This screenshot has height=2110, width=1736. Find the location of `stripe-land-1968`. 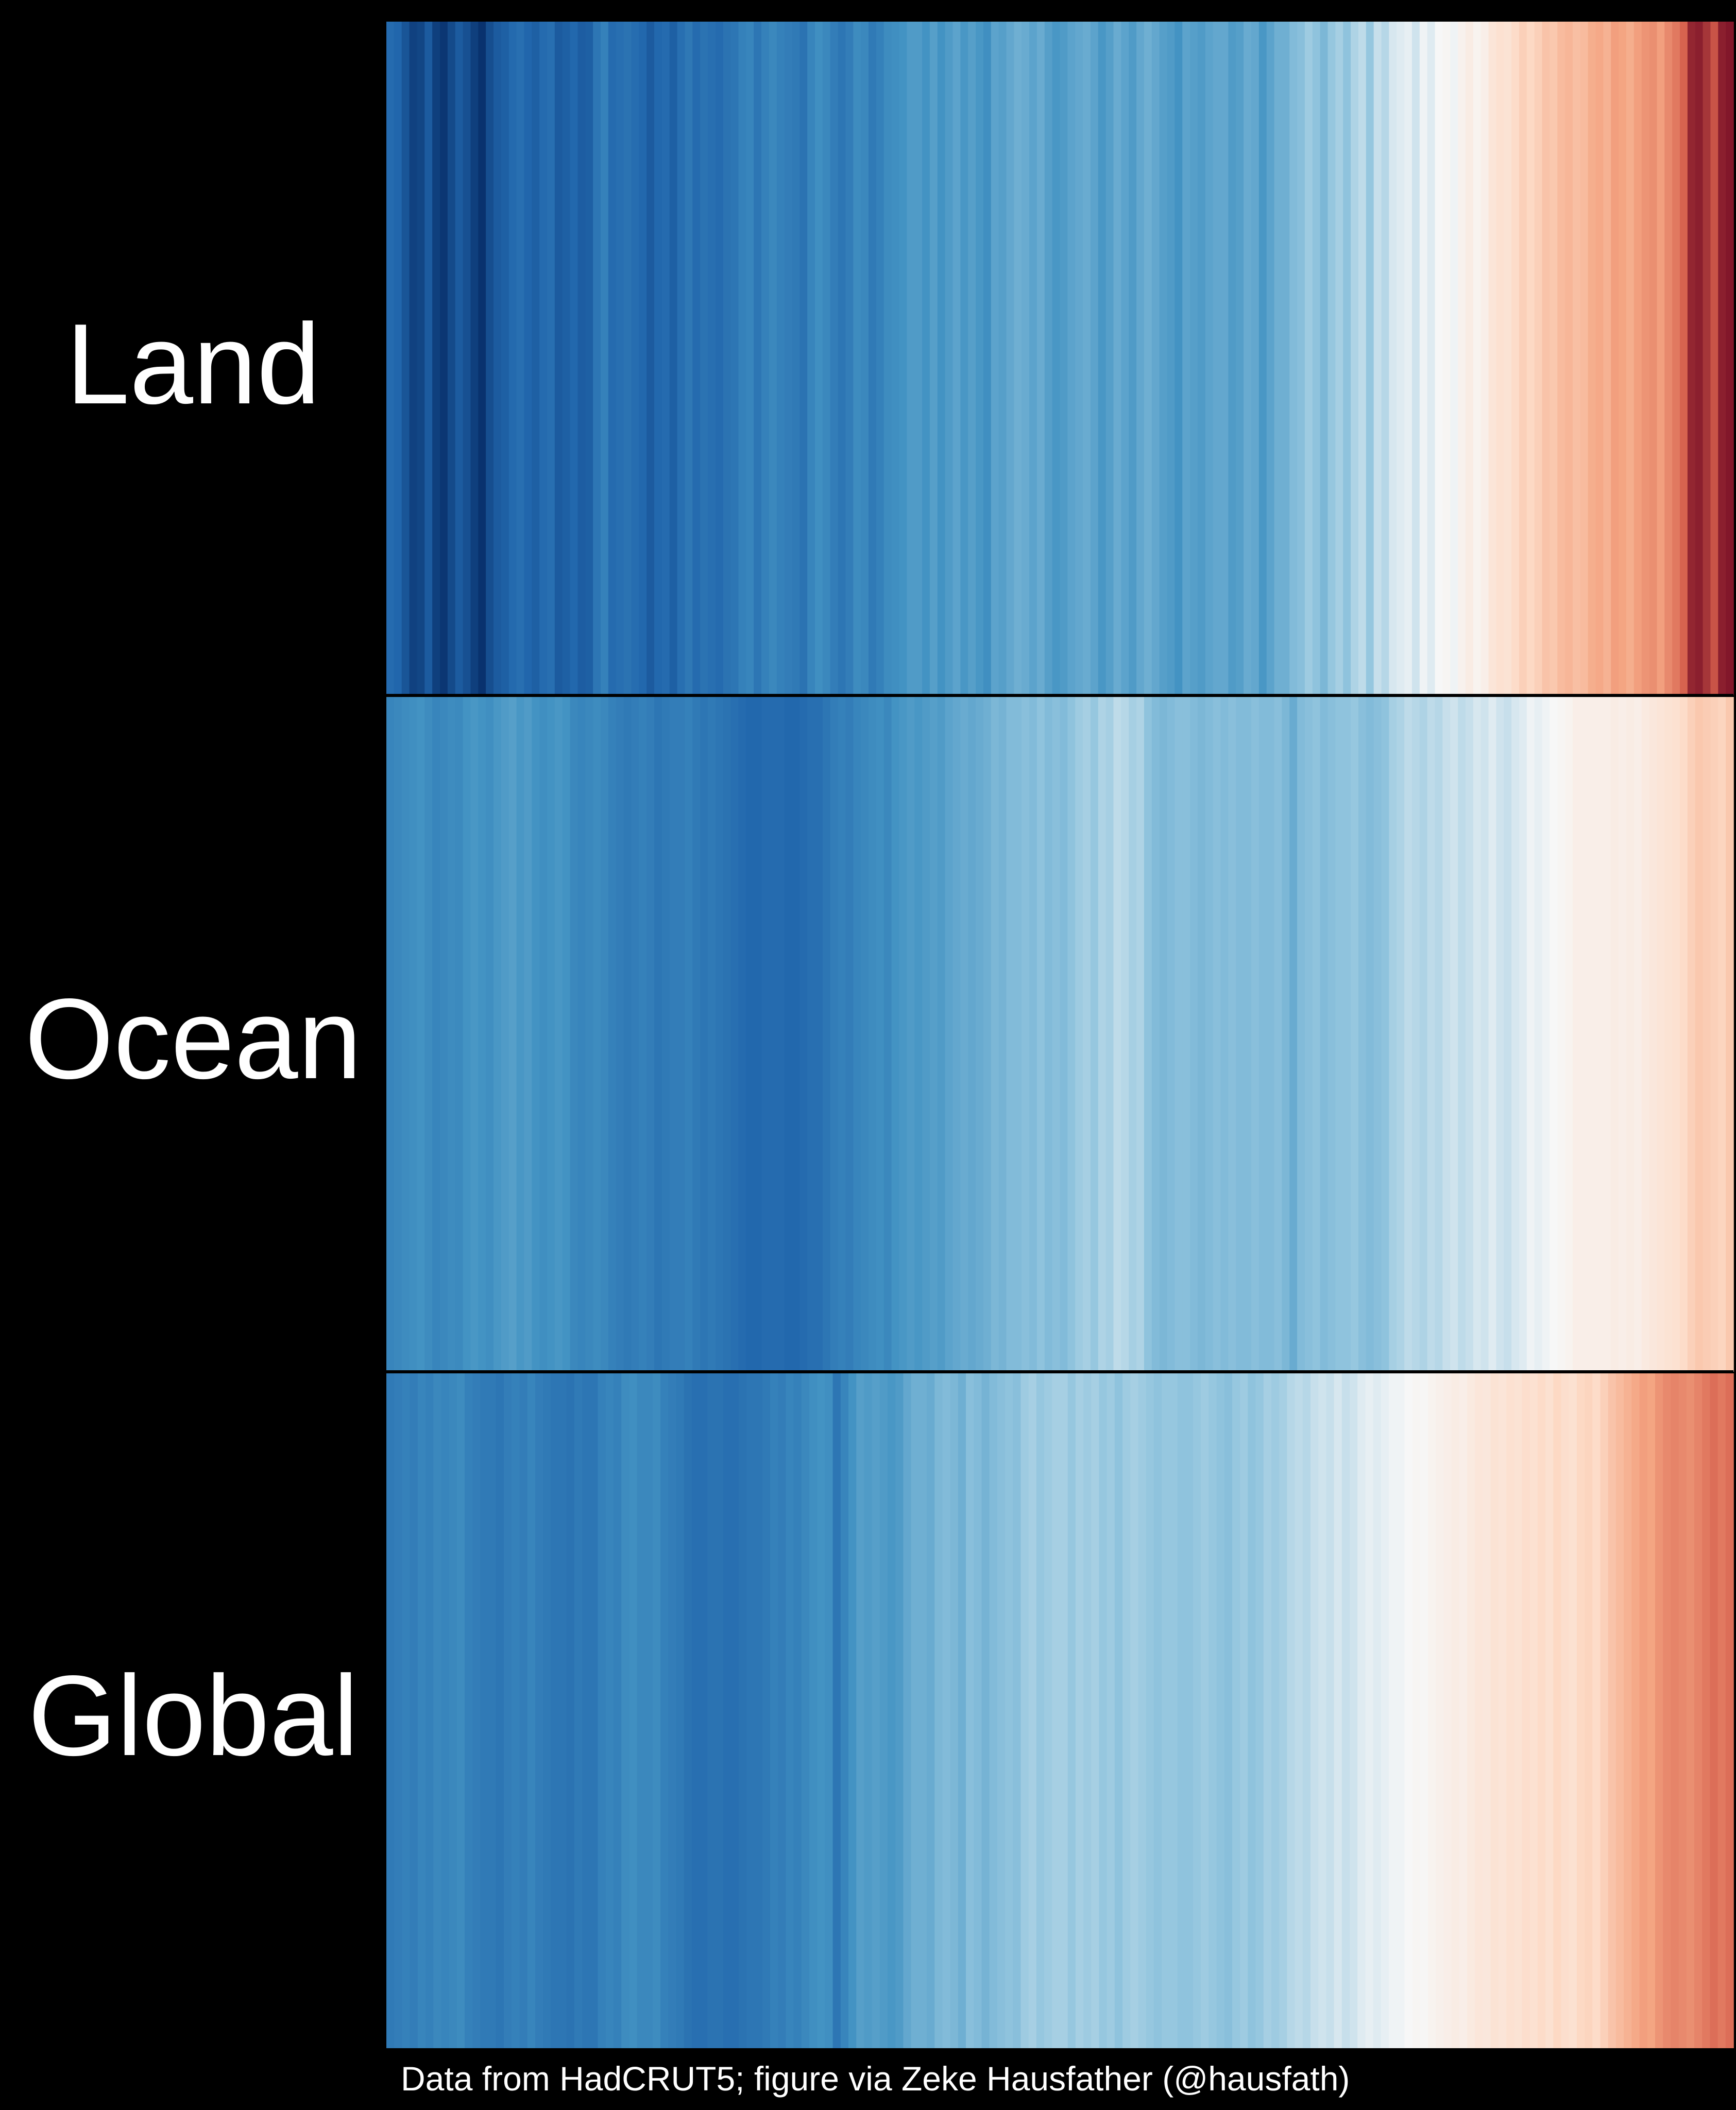

stripe-land-1968 is located at coordinates (1293, 358).